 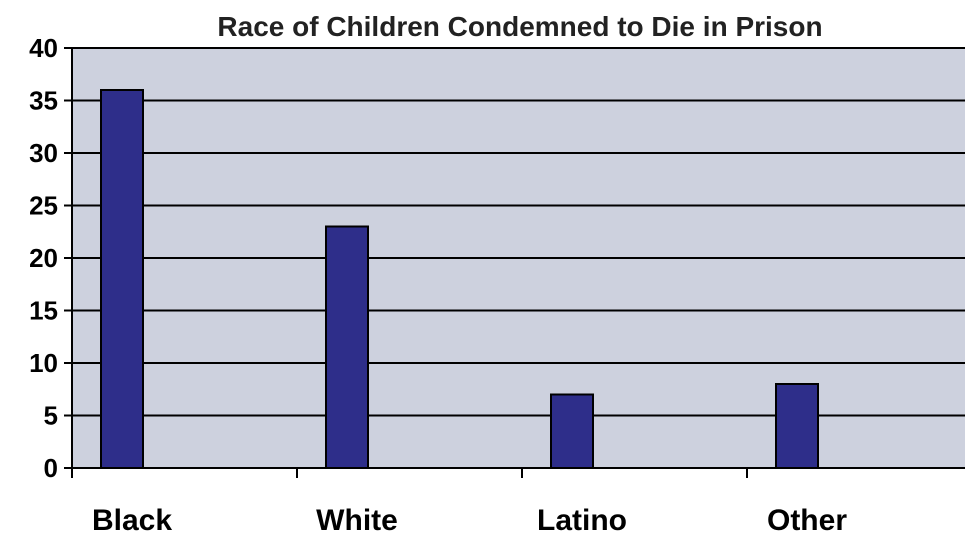 What do you see at coordinates (43, 101) in the screenshot?
I see `y-tick-label: 35` at bounding box center [43, 101].